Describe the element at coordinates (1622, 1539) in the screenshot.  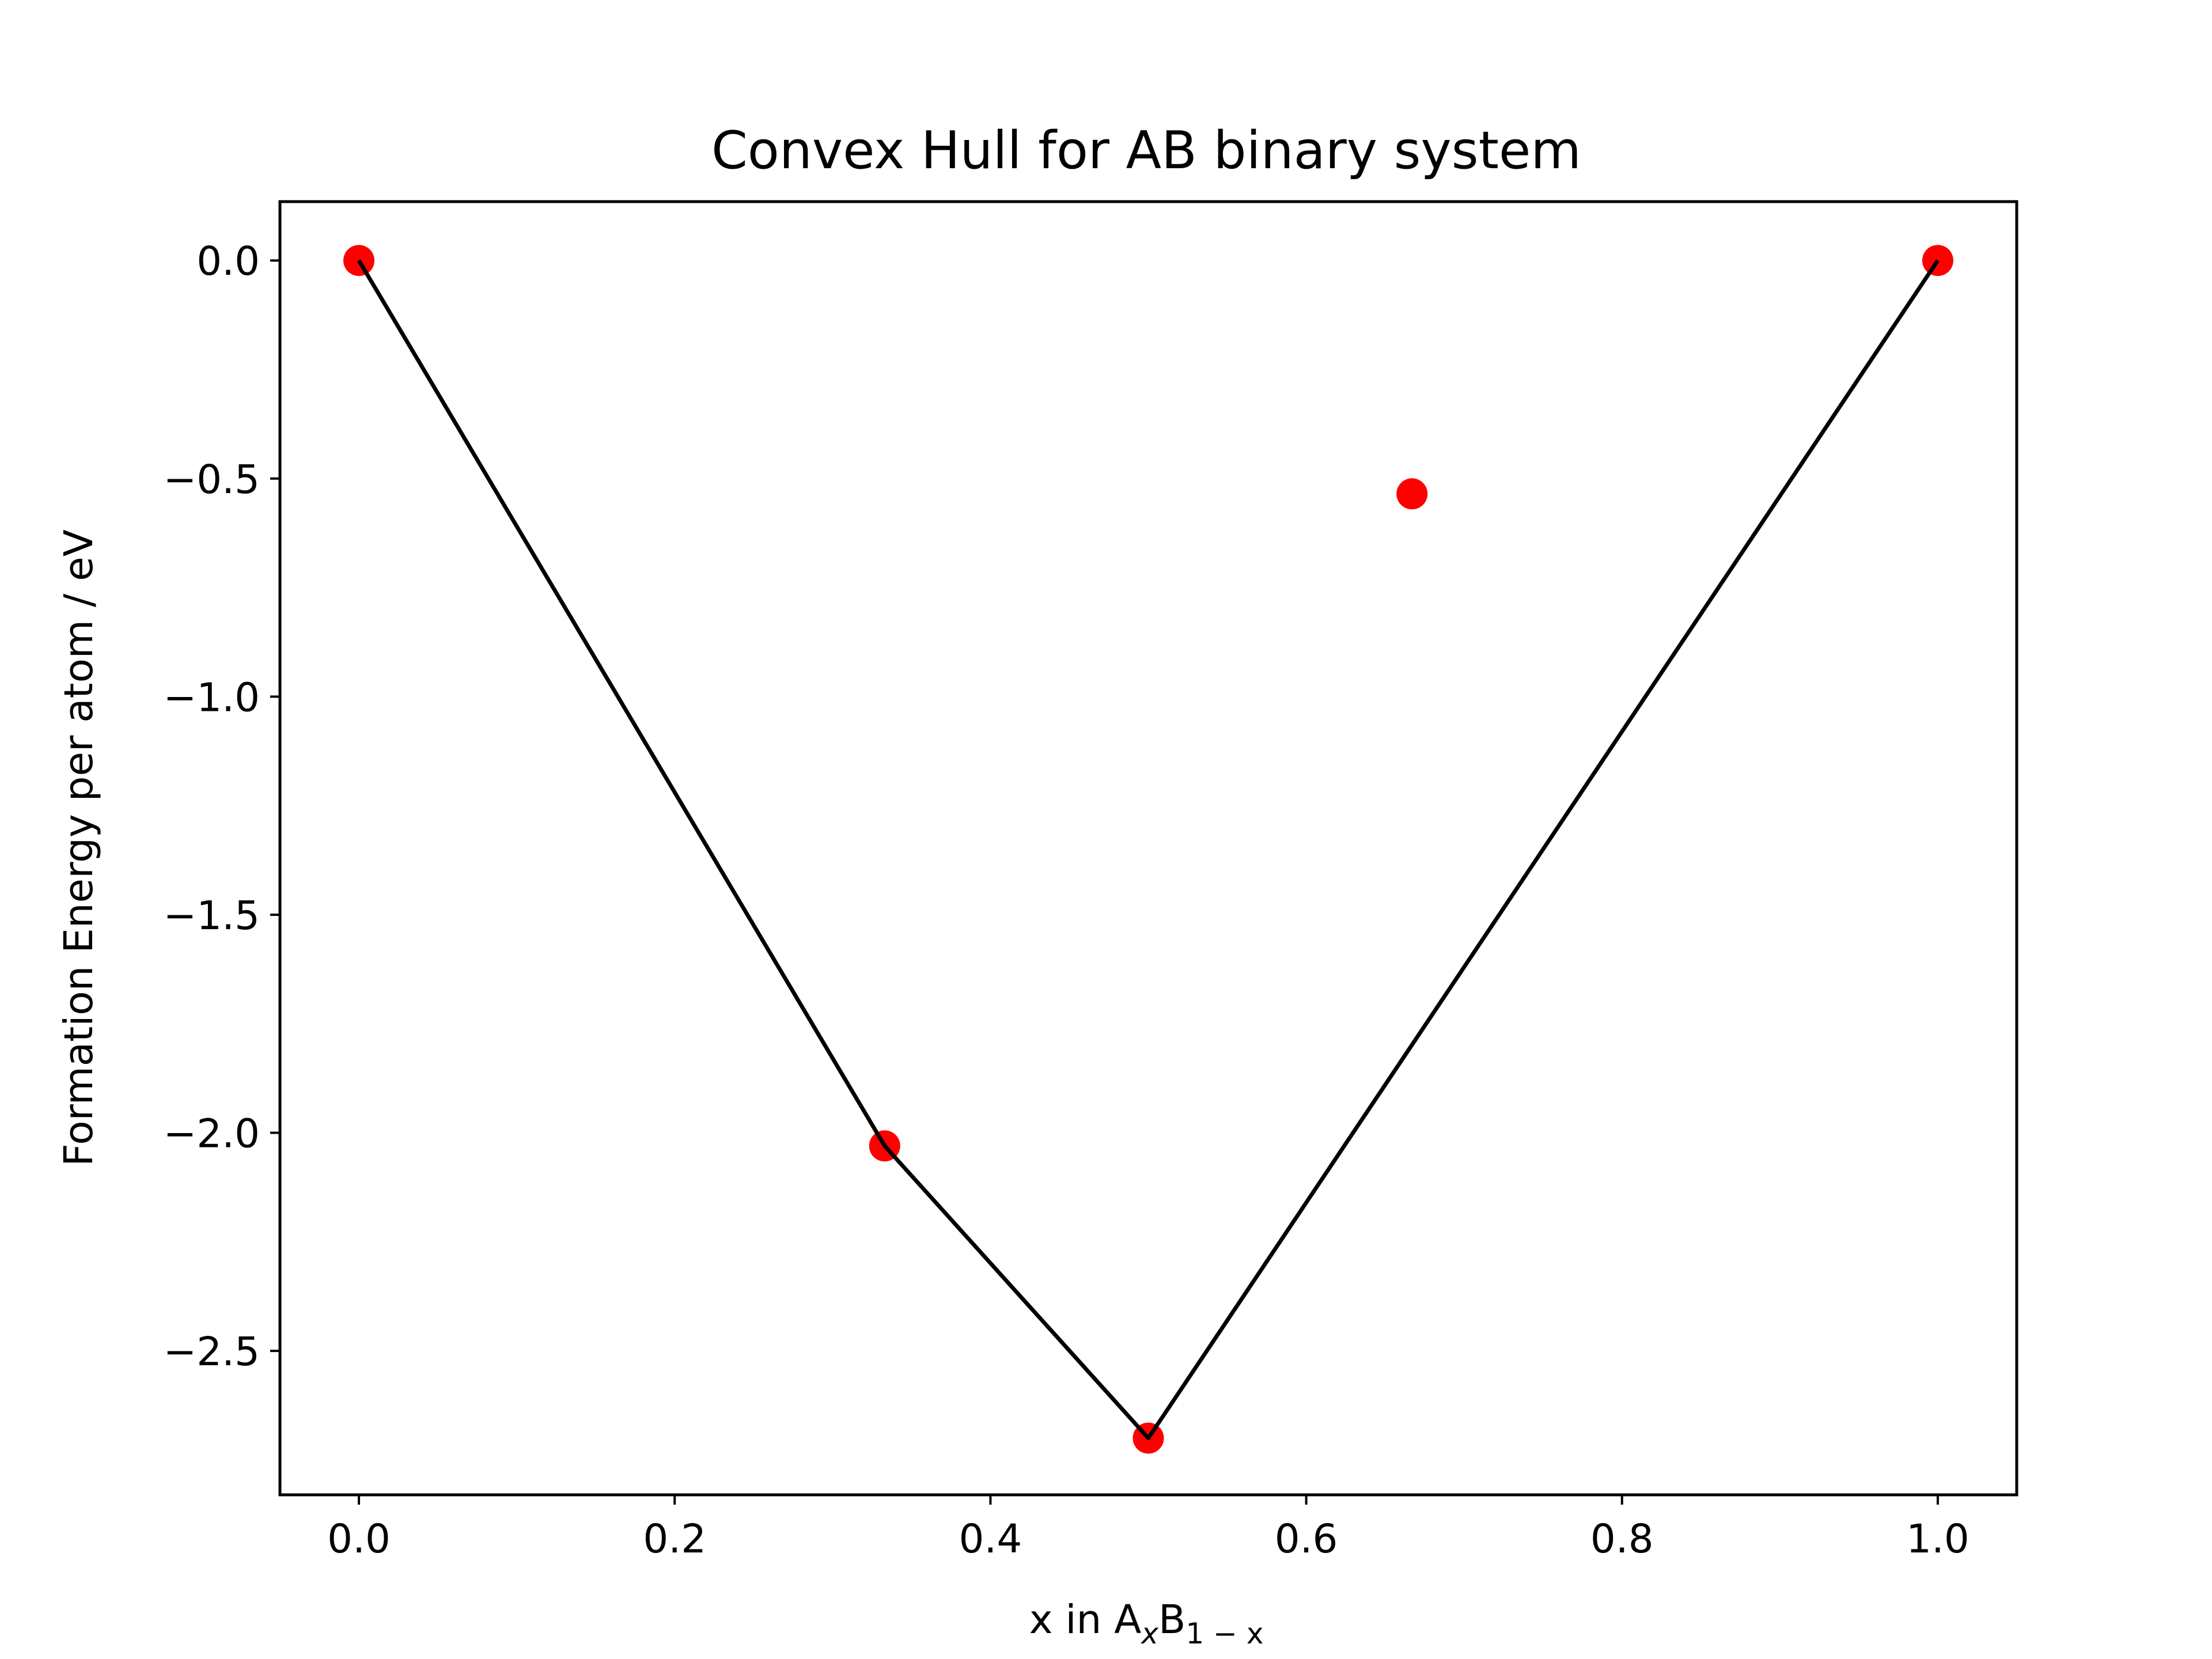
I see `x-tick-label: 0.8` at that location.